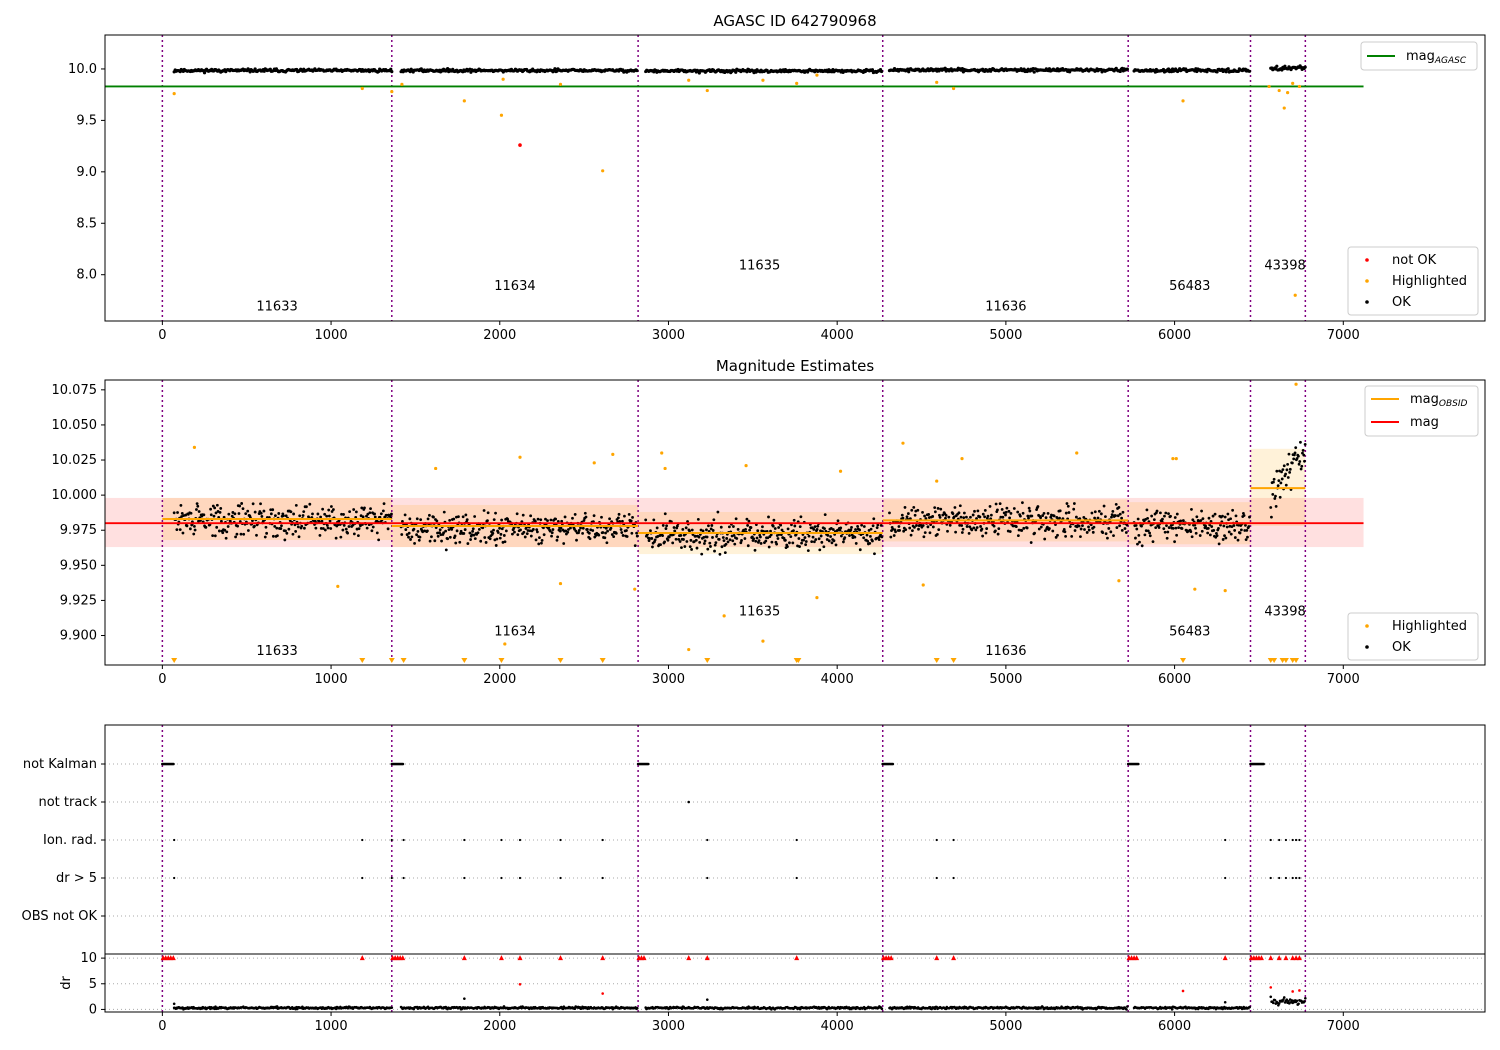 The height and width of the screenshot is (1050, 1500). Describe the element at coordinates (1401, 302) in the screenshot. I see `legend-ok-label: OK` at that location.